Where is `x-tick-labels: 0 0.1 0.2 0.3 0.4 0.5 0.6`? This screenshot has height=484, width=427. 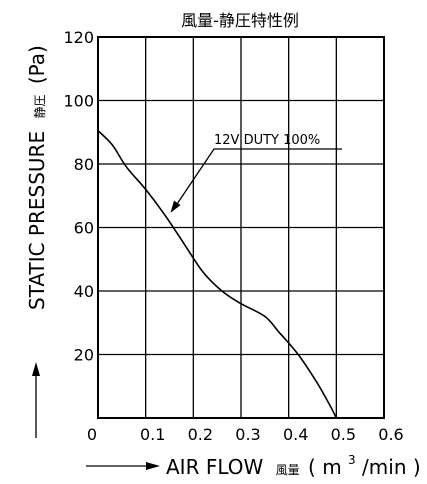 x-tick-labels: 0 0.1 0.2 0.3 0.4 0.5 0.6 is located at coordinates (245, 434).